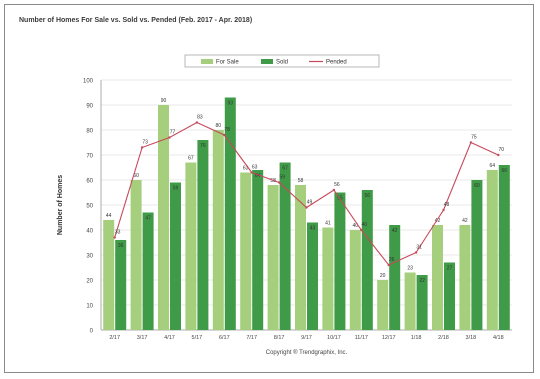  What do you see at coordinates (258, 176) in the screenshot?
I see `data-label-sold: 64` at bounding box center [258, 176].